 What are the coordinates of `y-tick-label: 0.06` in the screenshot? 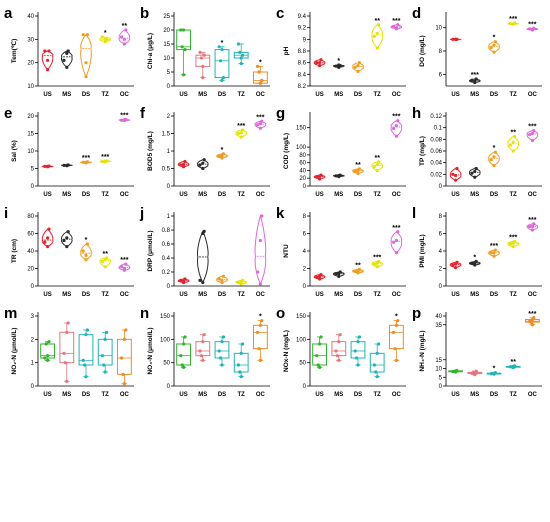 It's located at (436, 152).